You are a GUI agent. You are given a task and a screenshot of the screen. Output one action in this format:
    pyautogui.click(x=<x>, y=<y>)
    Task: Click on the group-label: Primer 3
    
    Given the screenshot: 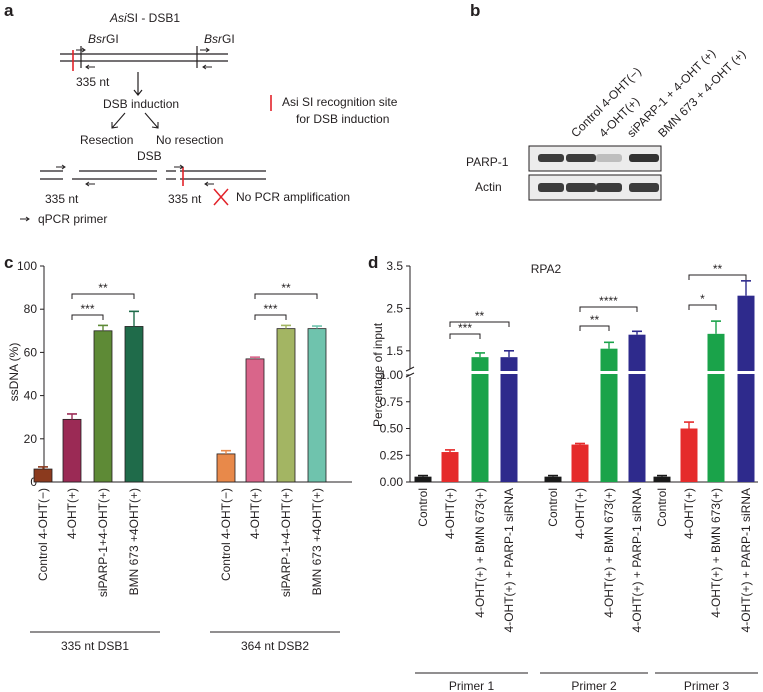 What is the action you would take?
    pyautogui.click(x=707, y=685)
    